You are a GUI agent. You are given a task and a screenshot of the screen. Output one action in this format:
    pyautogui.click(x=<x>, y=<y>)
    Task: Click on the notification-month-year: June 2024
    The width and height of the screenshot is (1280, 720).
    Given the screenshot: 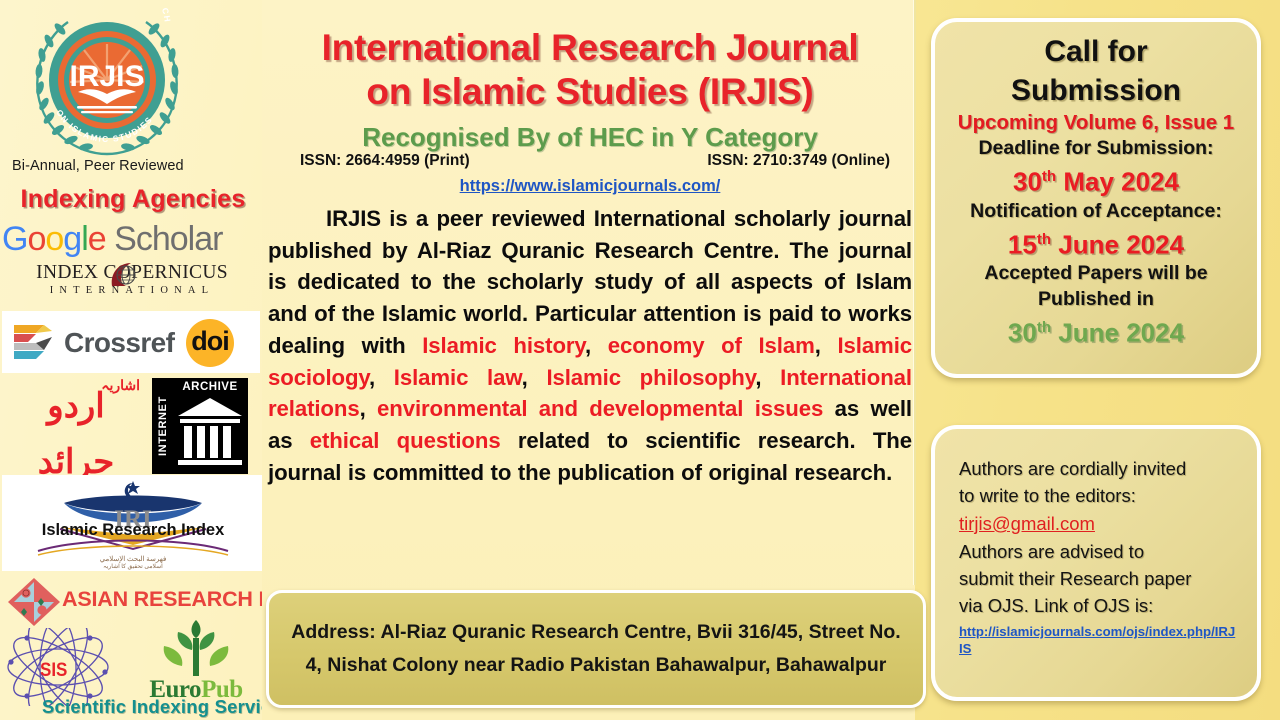 What is the action you would take?
    pyautogui.click(x=1118, y=244)
    